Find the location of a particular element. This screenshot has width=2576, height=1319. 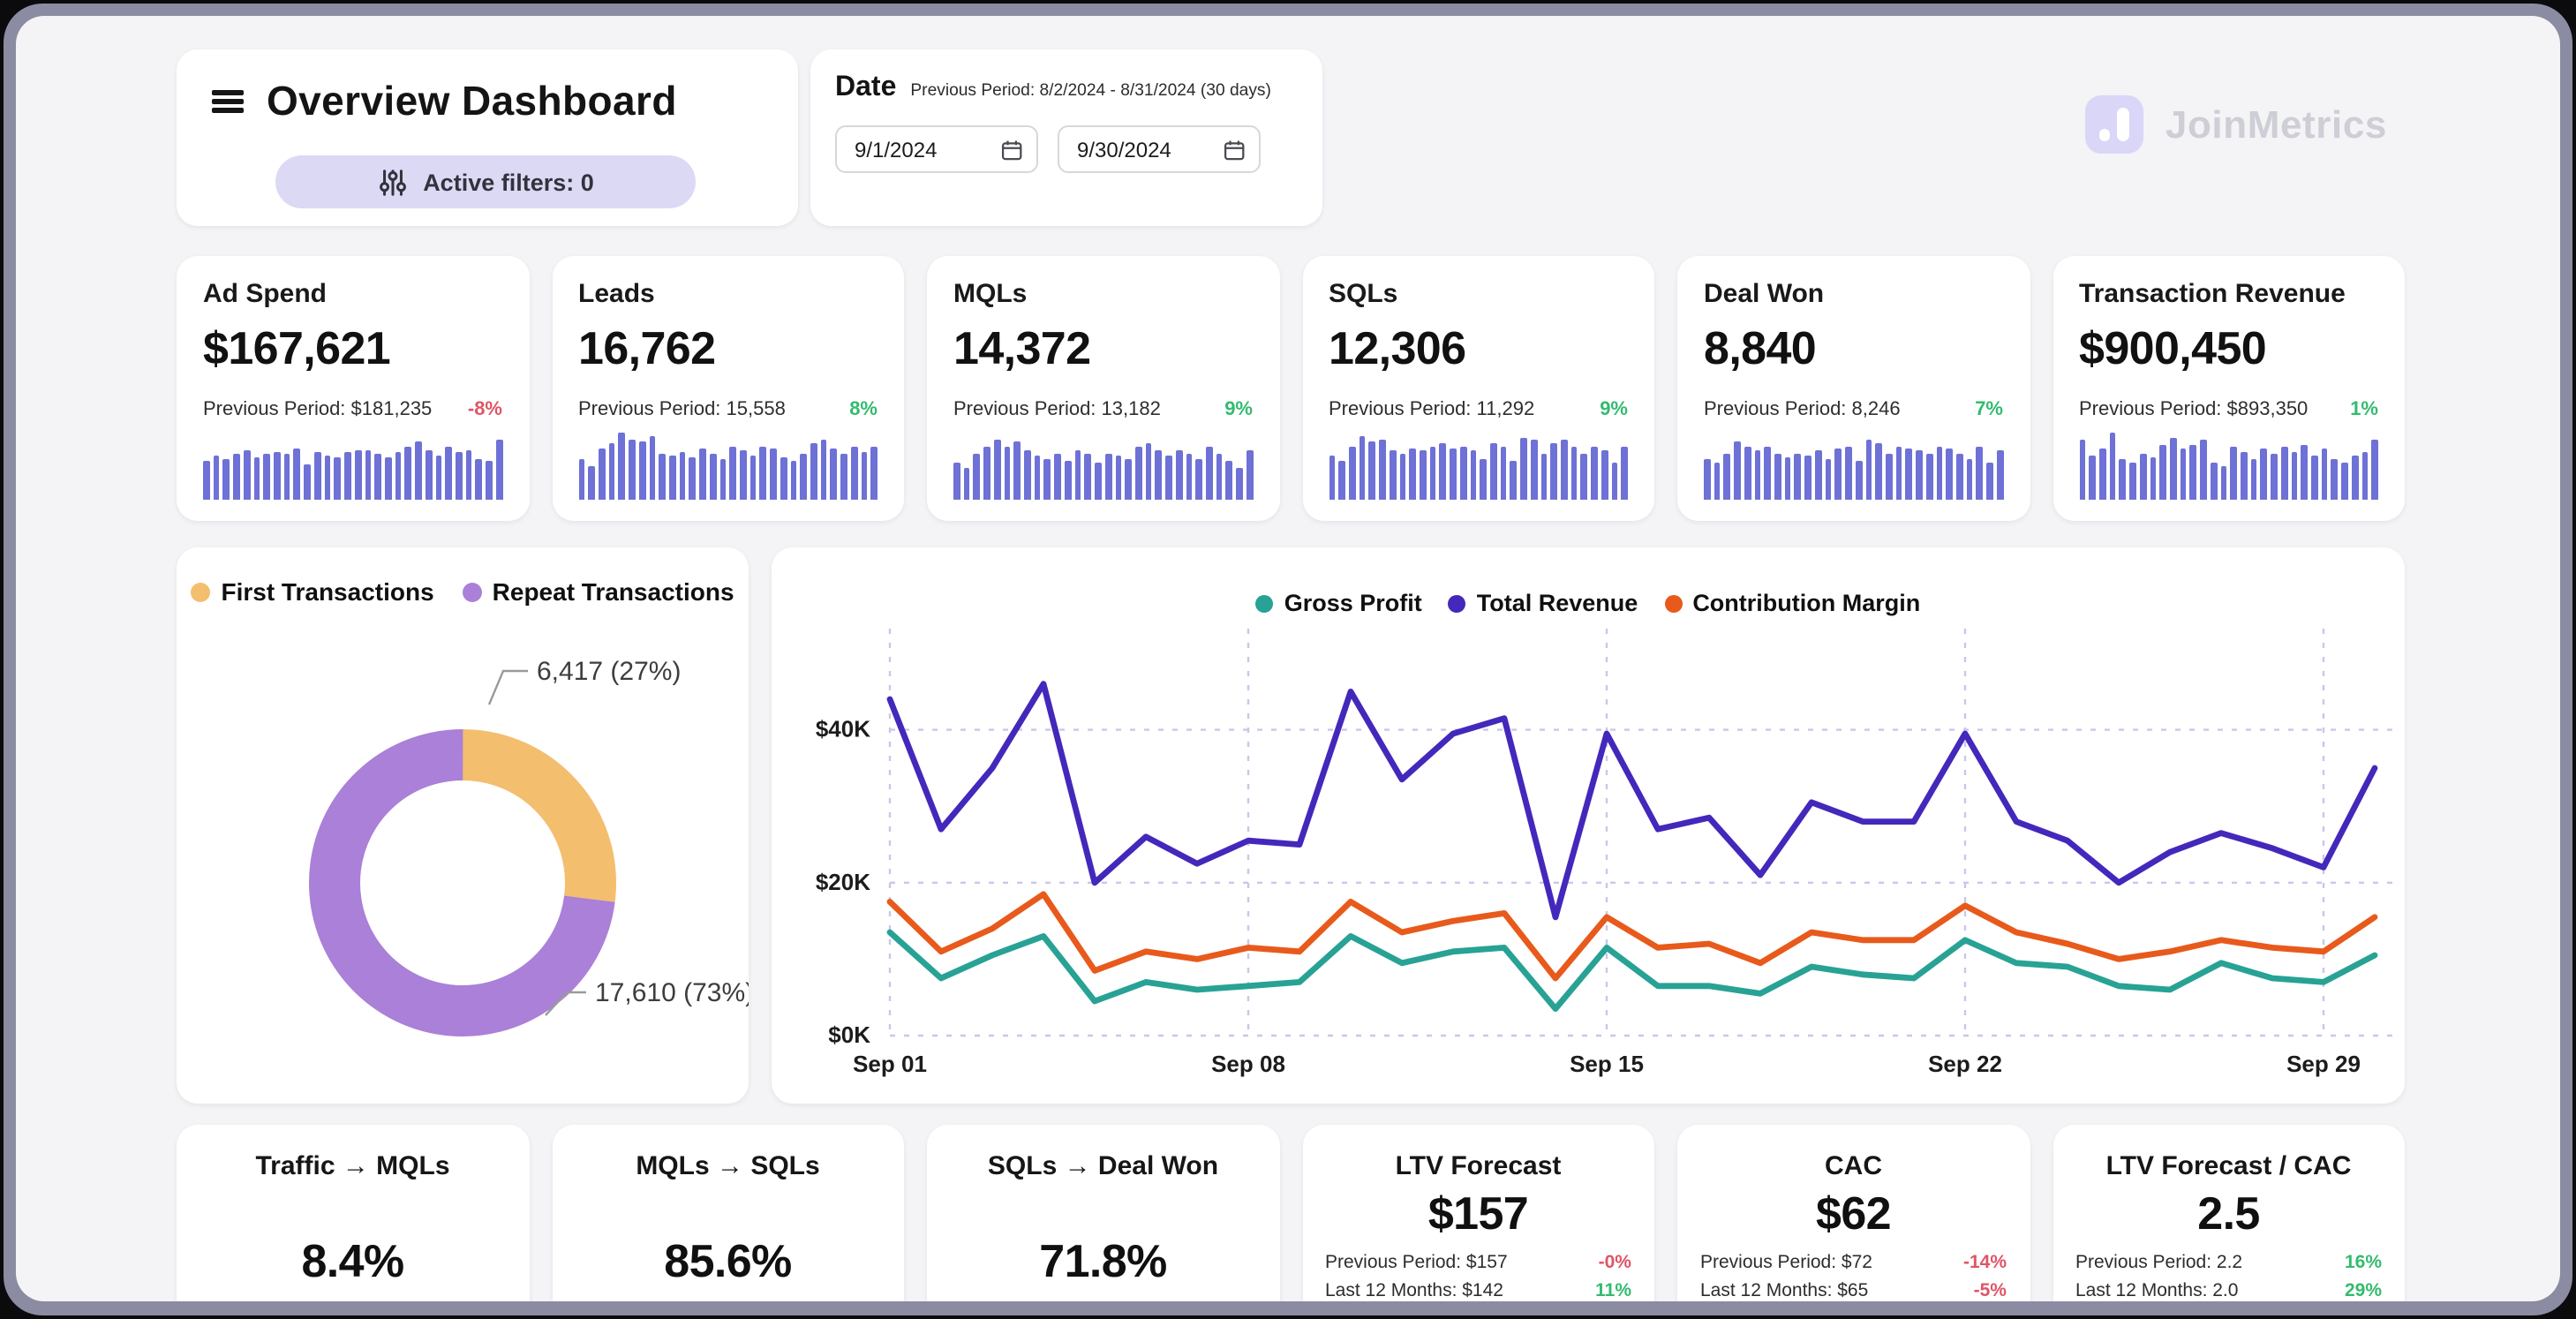

end-date-input is located at coordinates (1151, 150).